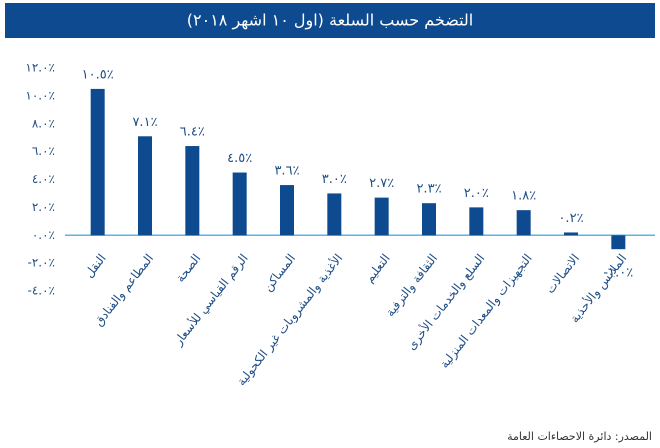  What do you see at coordinates (43, 179) in the screenshot?
I see `y-tick-label: ٤.٠٪` at bounding box center [43, 179].